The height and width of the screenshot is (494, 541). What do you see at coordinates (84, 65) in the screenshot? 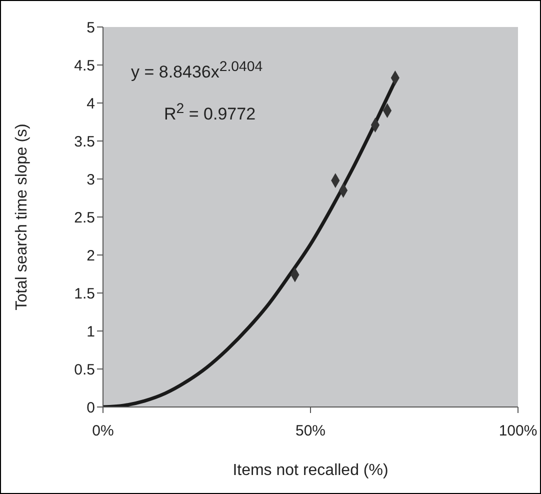
I see `y-tick-label: 4.5` at bounding box center [84, 65].